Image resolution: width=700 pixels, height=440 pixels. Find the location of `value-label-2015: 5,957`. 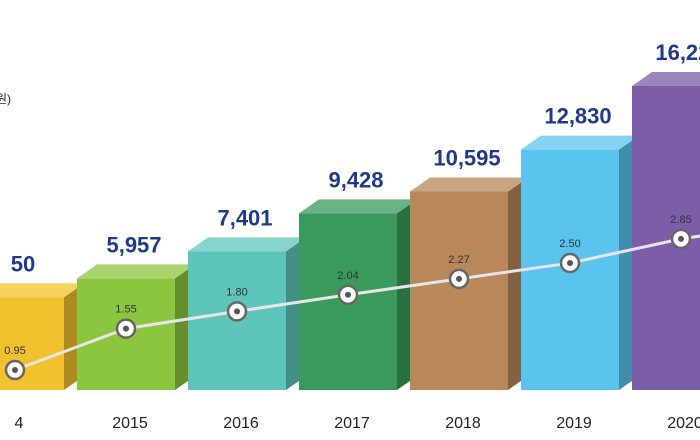

value-label-2015: 5,957 is located at coordinates (133, 244).